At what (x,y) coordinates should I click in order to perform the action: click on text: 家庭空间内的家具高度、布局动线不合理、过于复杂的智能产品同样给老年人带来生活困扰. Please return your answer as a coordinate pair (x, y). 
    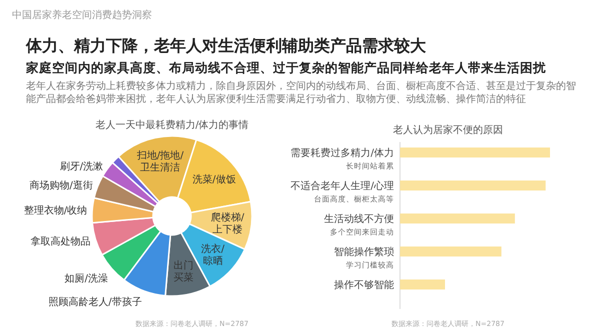
    Looking at the image, I should click on (286, 68).